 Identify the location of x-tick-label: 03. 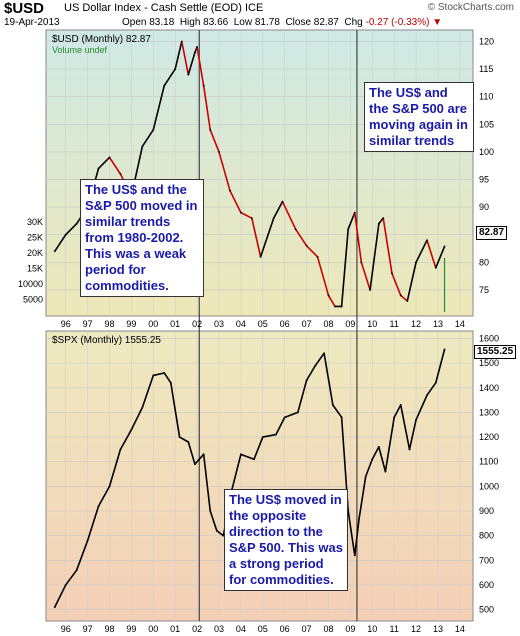
(219, 324).